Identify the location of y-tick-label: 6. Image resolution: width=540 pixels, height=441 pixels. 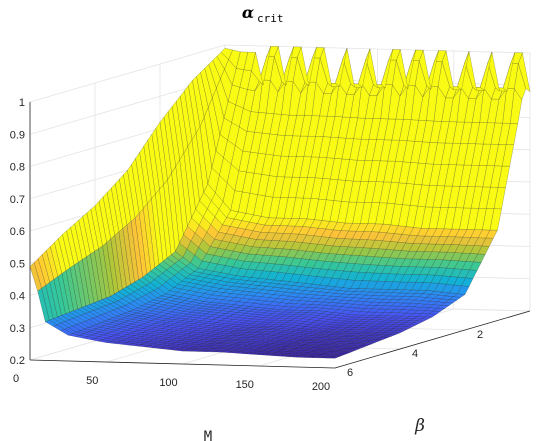
(350, 373).